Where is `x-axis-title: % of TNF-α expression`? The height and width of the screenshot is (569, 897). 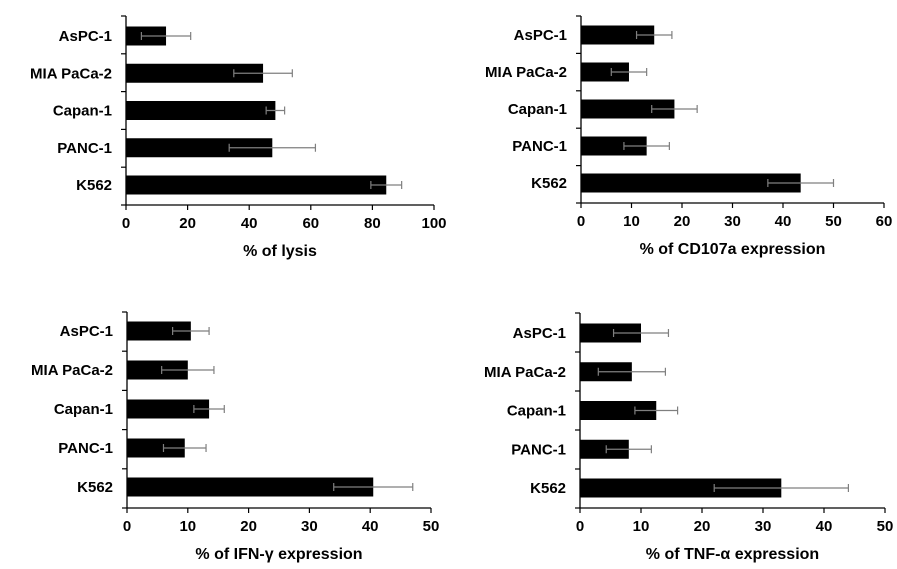 x-axis-title: % of TNF-α expression is located at coordinates (732, 554).